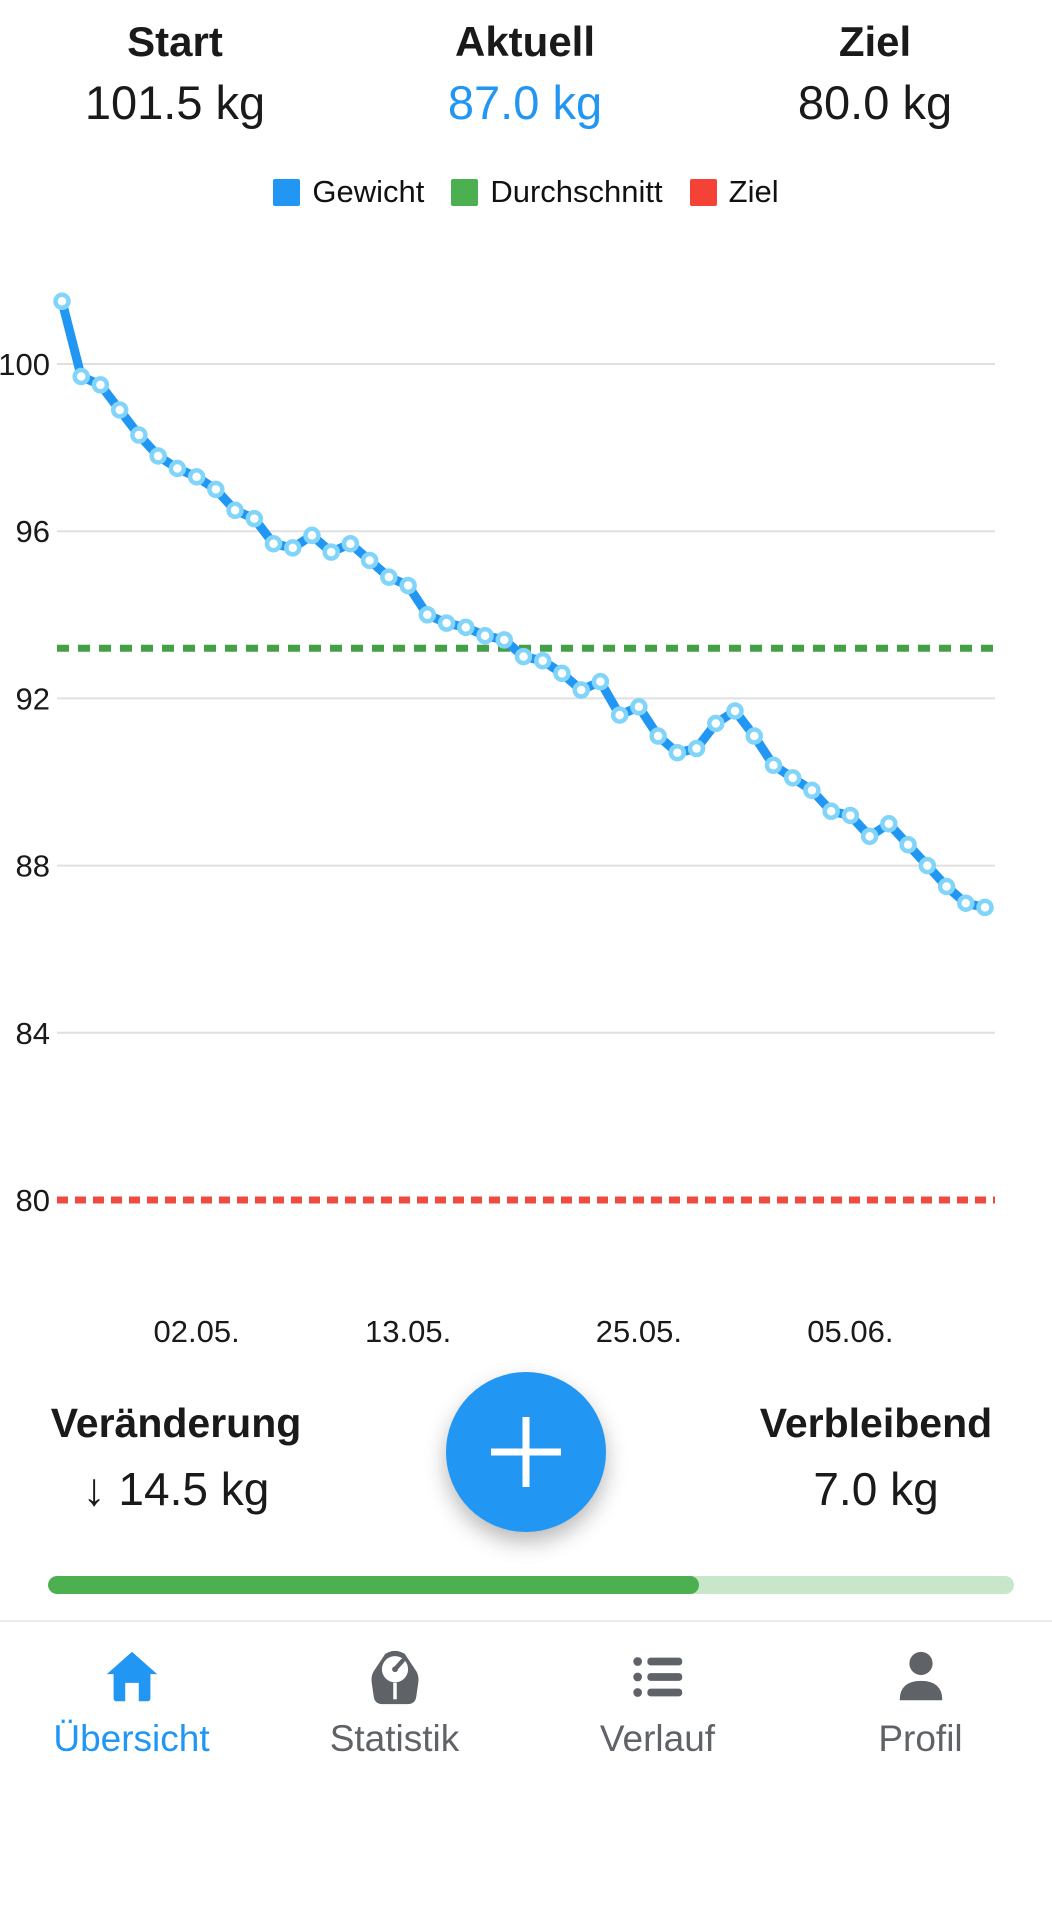 Image resolution: width=1052 pixels, height=1913 pixels. I want to click on legend-label: Ziel, so click(753, 191).